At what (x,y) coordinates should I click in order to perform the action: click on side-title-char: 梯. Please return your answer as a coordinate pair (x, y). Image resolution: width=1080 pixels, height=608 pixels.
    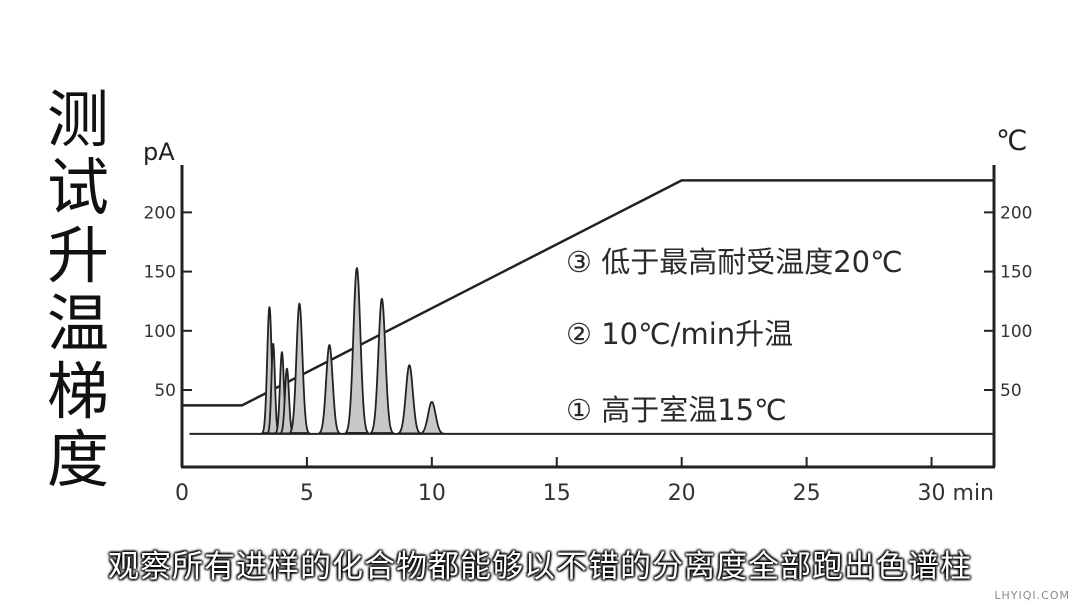
    Looking at the image, I should click on (77, 391).